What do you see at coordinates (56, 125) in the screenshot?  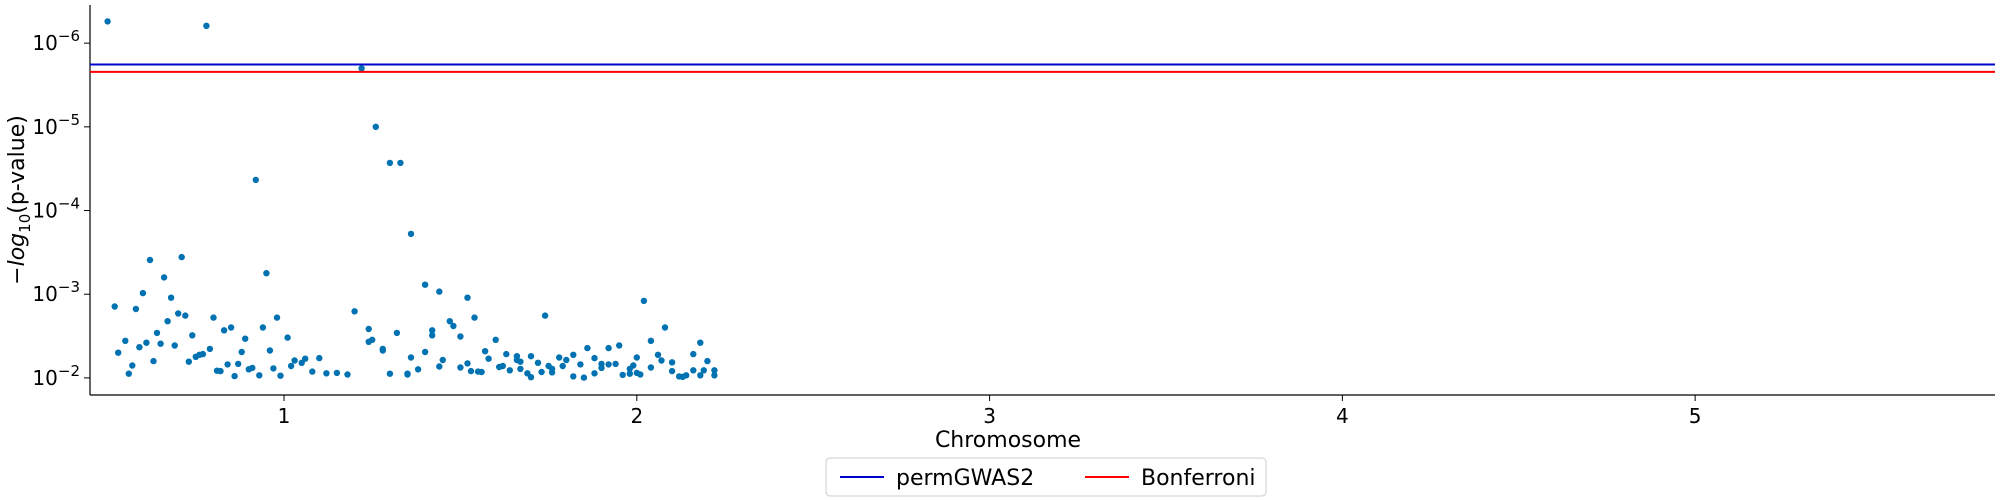 I see `y-tick-label-1: 10⁻⁵` at bounding box center [56, 125].